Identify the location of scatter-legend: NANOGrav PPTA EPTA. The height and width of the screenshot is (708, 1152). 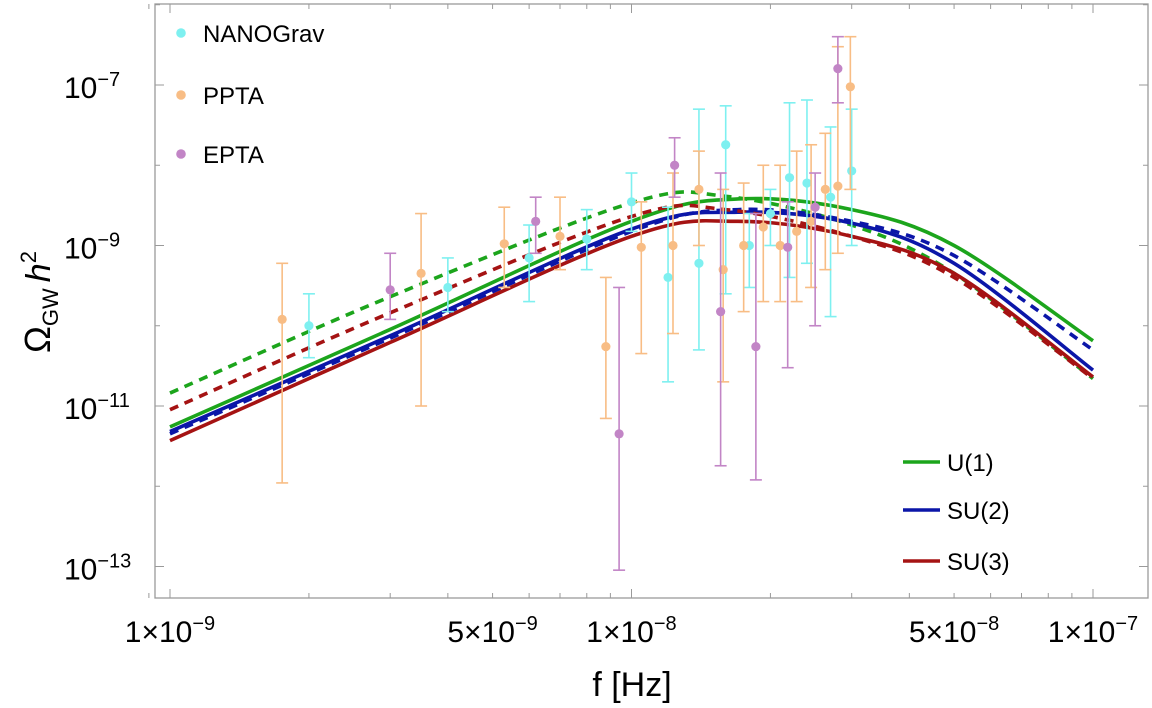
(250, 95).